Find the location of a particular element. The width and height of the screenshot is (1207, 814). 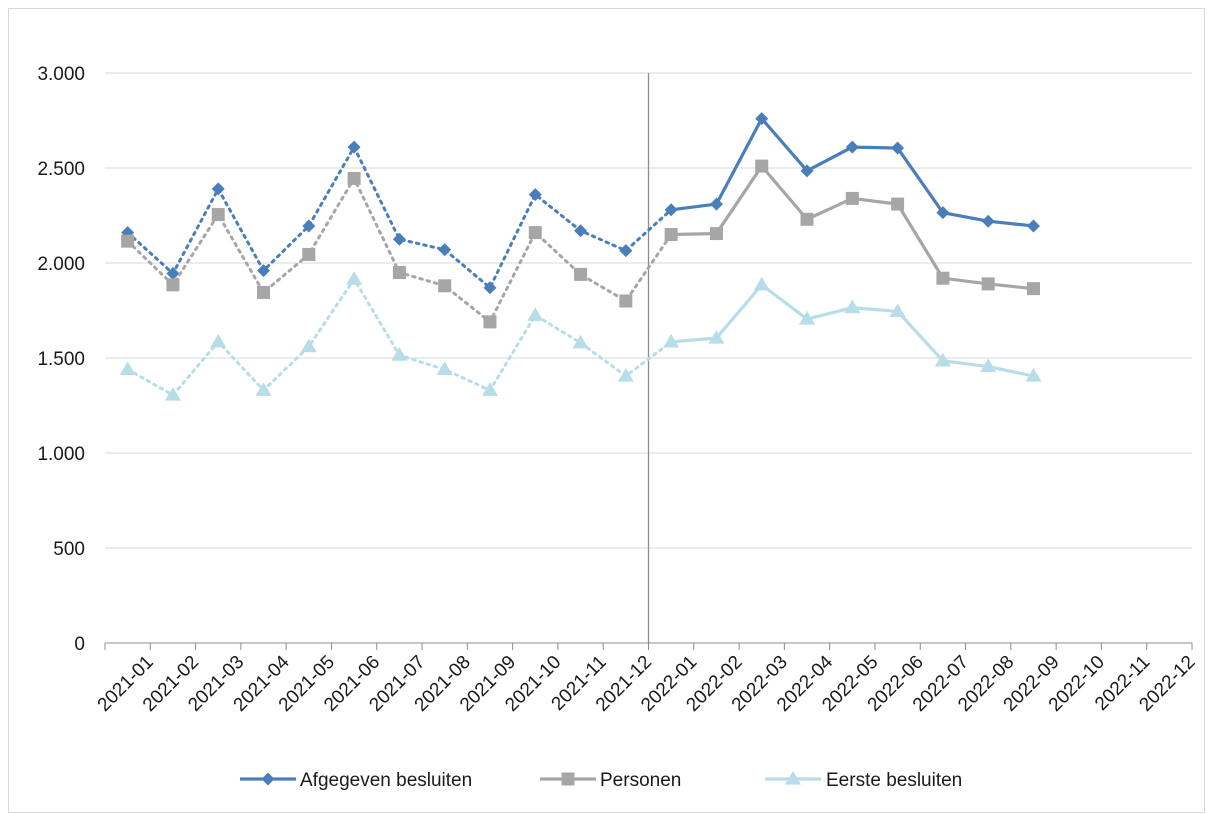

legend-label: Afgegeven besluiten is located at coordinates (386, 780).